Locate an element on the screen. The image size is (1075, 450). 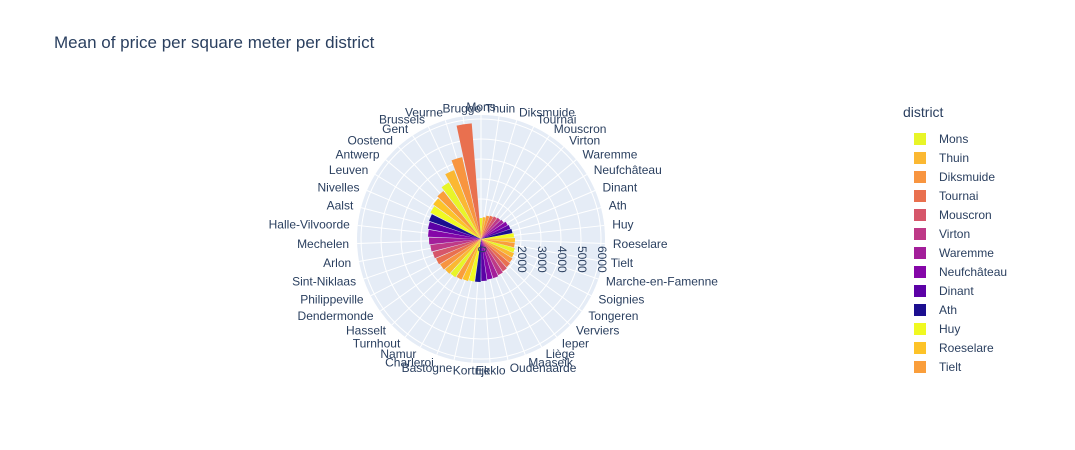
legend-item: Waremme is located at coordinates (955, 252).